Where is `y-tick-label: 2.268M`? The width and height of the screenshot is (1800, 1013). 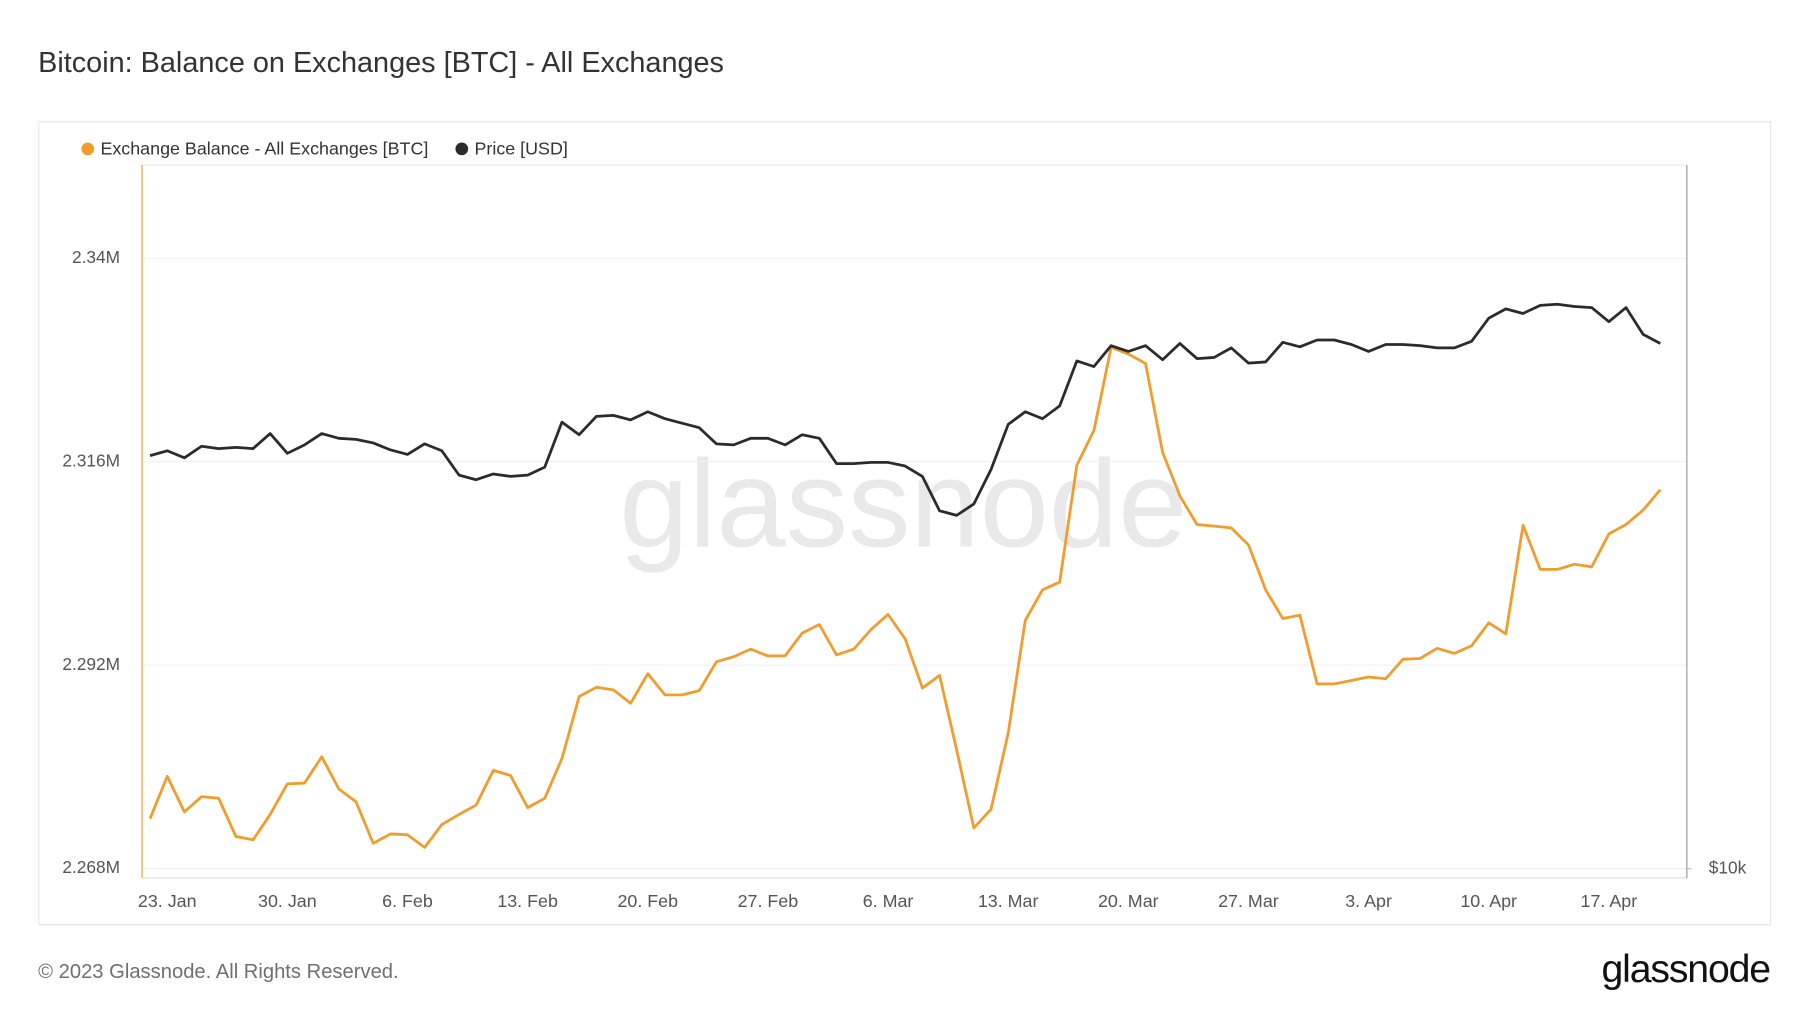 y-tick-label: 2.268M is located at coordinates (91, 867).